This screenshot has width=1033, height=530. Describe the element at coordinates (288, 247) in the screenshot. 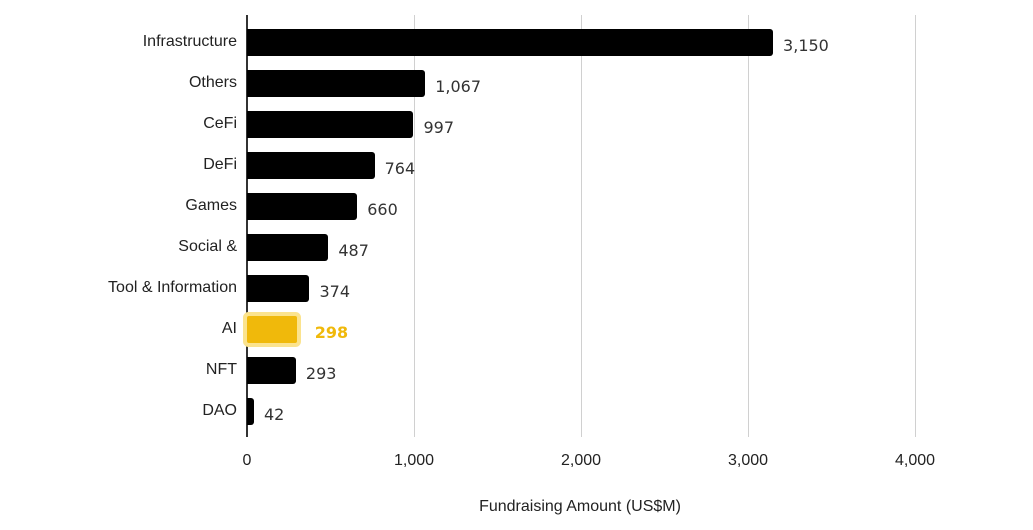

I see `bar-social` at that location.